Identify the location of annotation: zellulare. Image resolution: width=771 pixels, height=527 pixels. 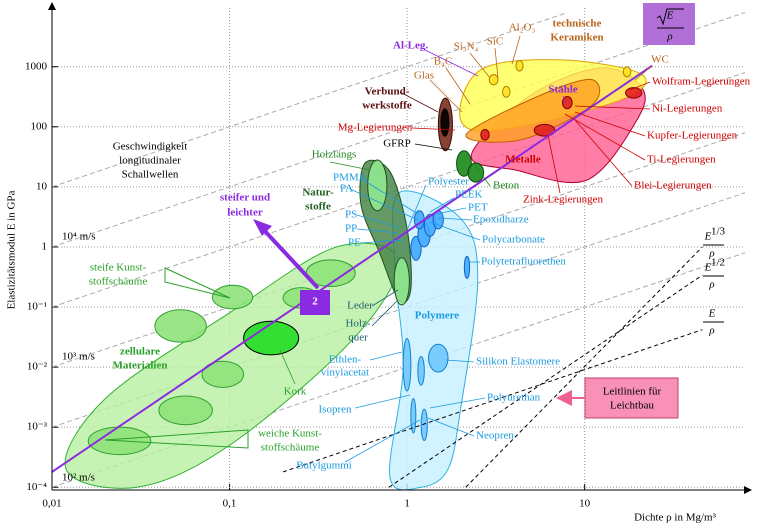
(140, 352).